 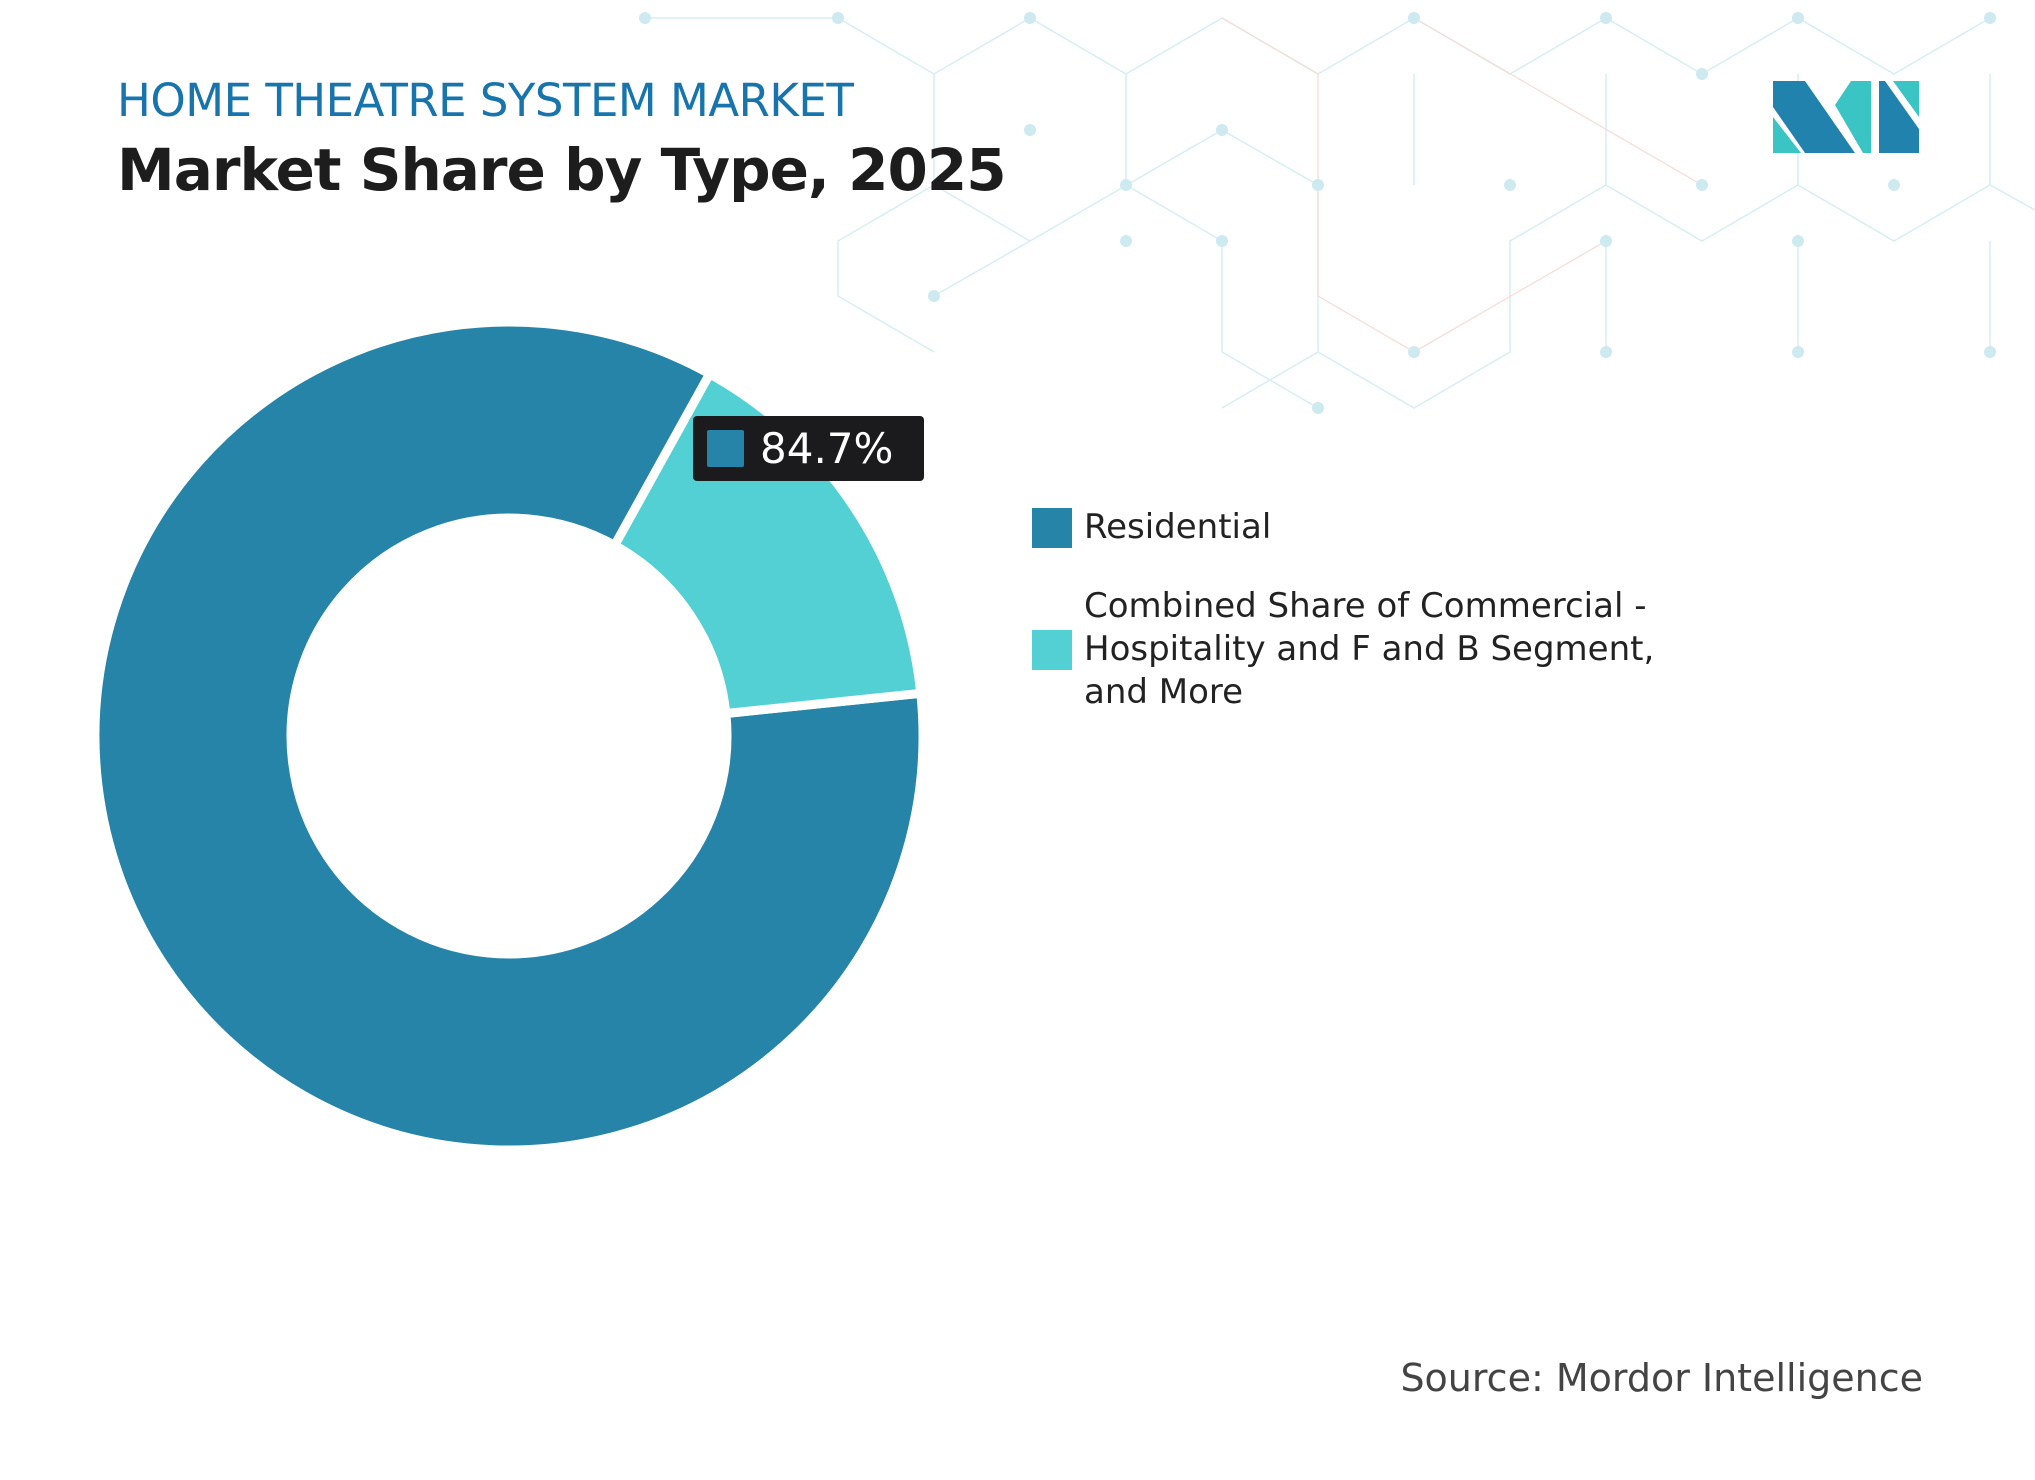 I want to click on source-note: Source: Mordor Intelligence, so click(x=1661, y=1378).